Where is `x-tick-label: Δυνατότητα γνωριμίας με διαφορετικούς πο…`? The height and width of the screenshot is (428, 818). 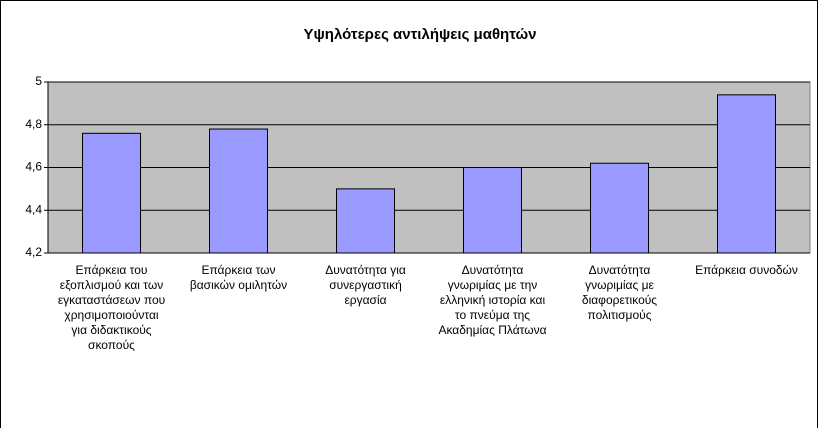 x-tick-label: Δυνατότητα γνωριμίας με διαφορετικούς πο… is located at coordinates (619, 292).